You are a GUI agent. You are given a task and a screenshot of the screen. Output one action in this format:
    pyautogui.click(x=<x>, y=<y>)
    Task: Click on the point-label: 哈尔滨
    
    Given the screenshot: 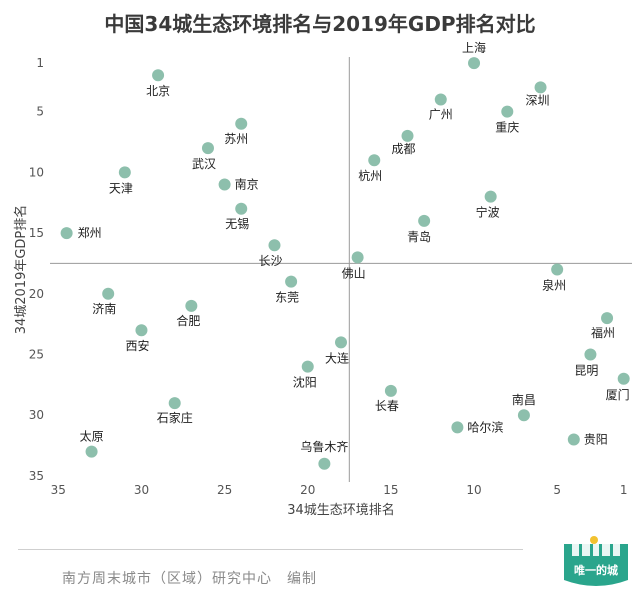 What is the action you would take?
    pyautogui.click(x=485, y=426)
    